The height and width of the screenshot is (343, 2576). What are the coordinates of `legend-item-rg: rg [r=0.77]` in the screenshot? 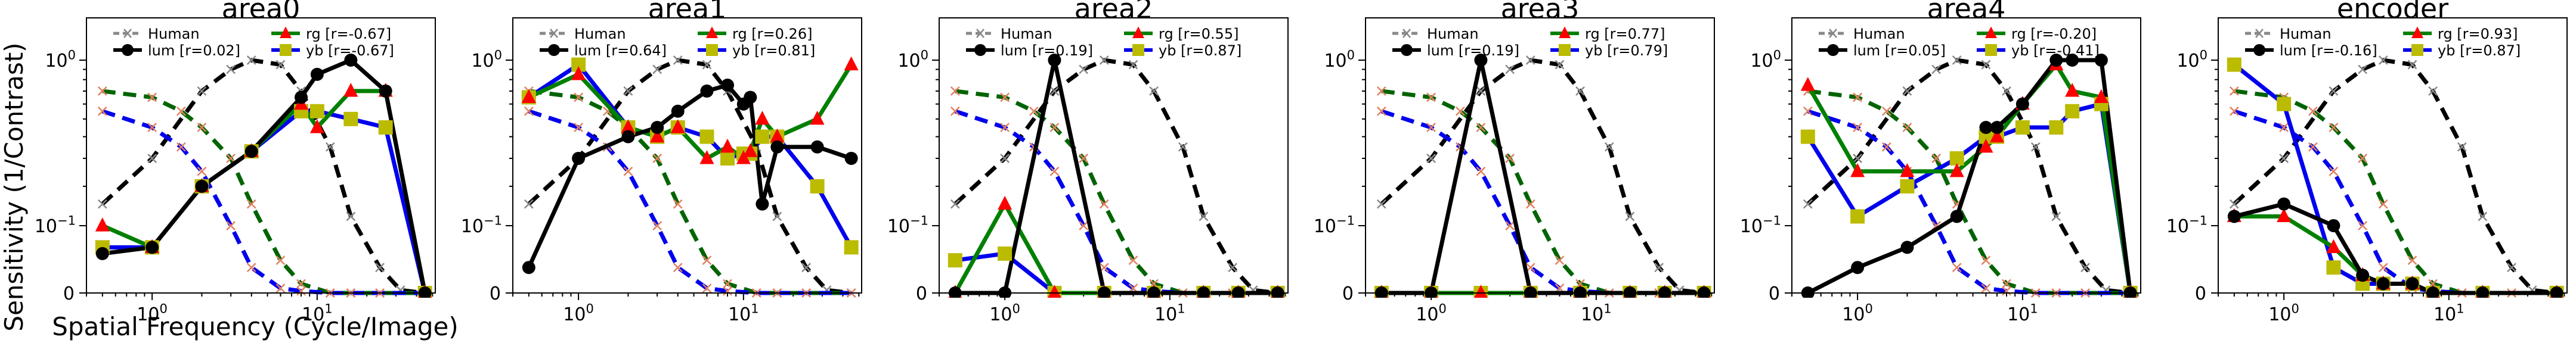 It's located at (1608, 34).